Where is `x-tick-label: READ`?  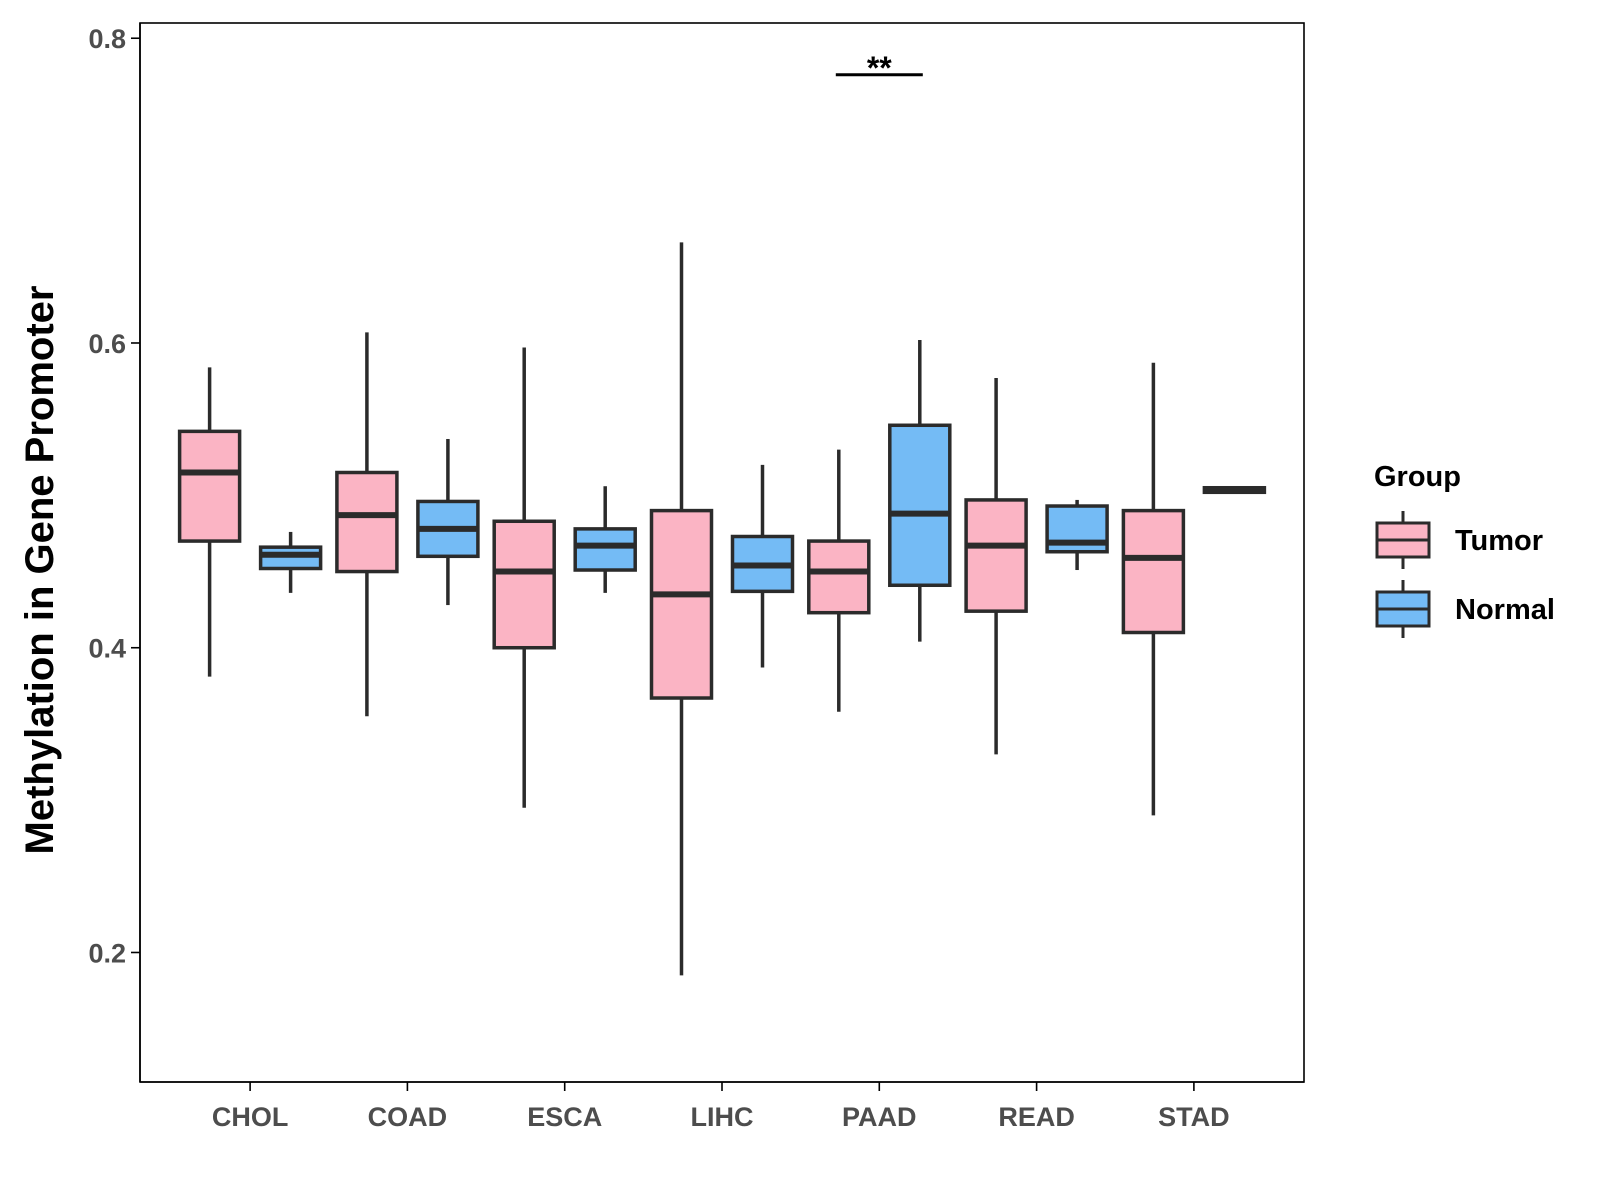
x-tick-label: READ is located at coordinates (1036, 1117).